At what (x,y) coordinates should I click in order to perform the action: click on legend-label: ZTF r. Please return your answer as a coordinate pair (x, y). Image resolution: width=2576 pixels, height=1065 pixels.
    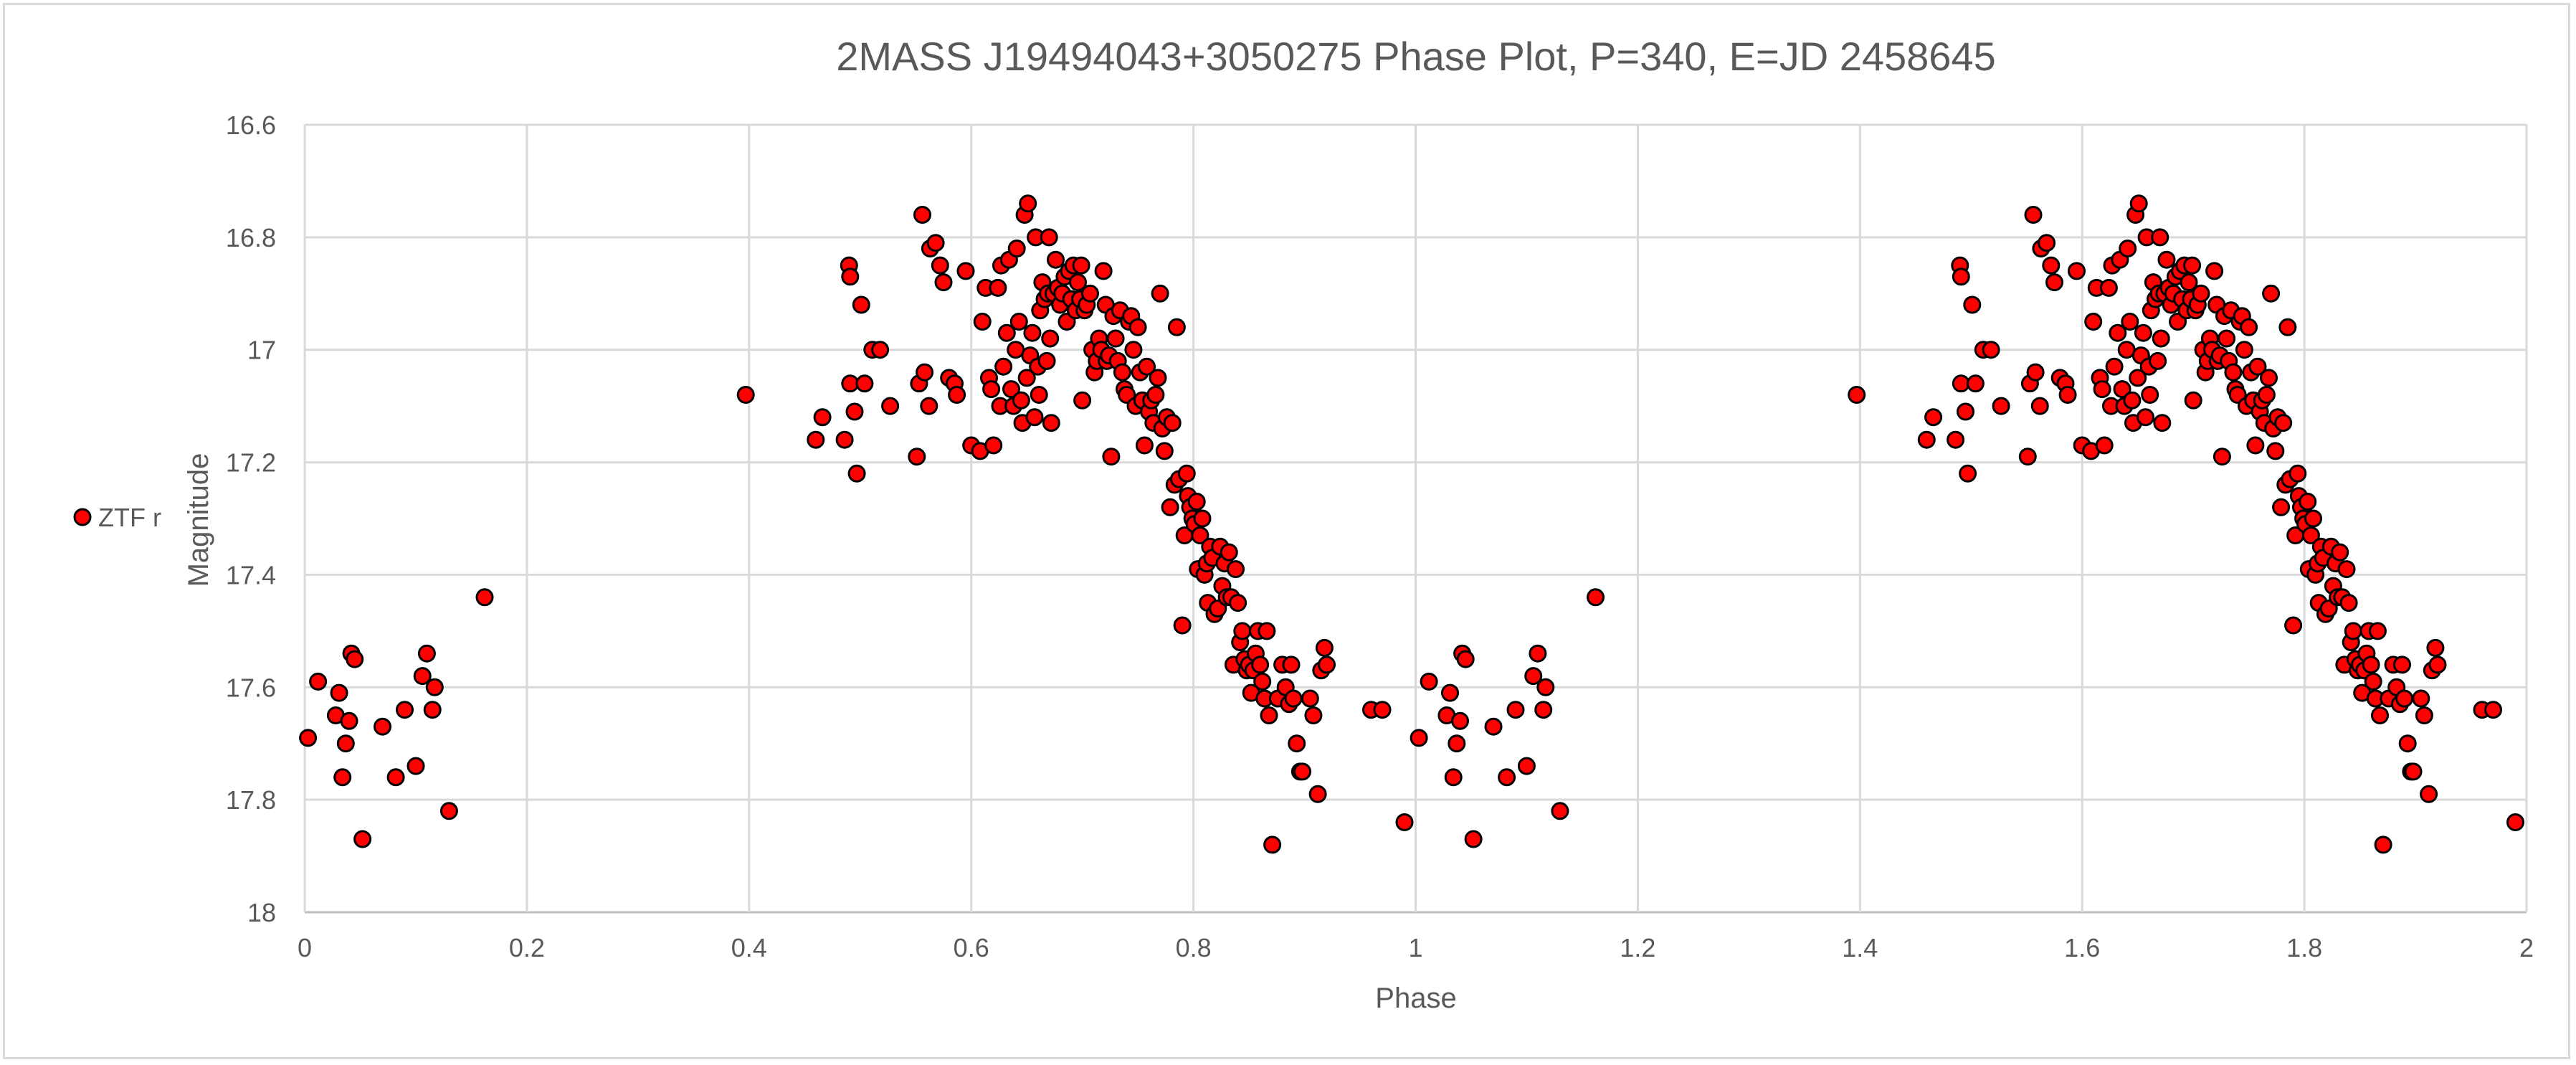
    Looking at the image, I should click on (130, 517).